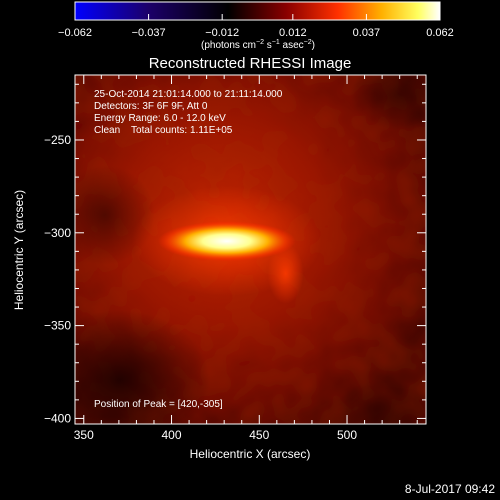  I want to click on y-tick-label: −300, so click(57, 233).